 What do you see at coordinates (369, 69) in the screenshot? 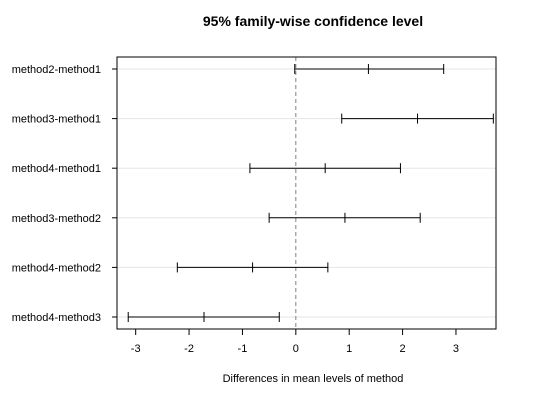
I see `interval-method2-method1` at bounding box center [369, 69].